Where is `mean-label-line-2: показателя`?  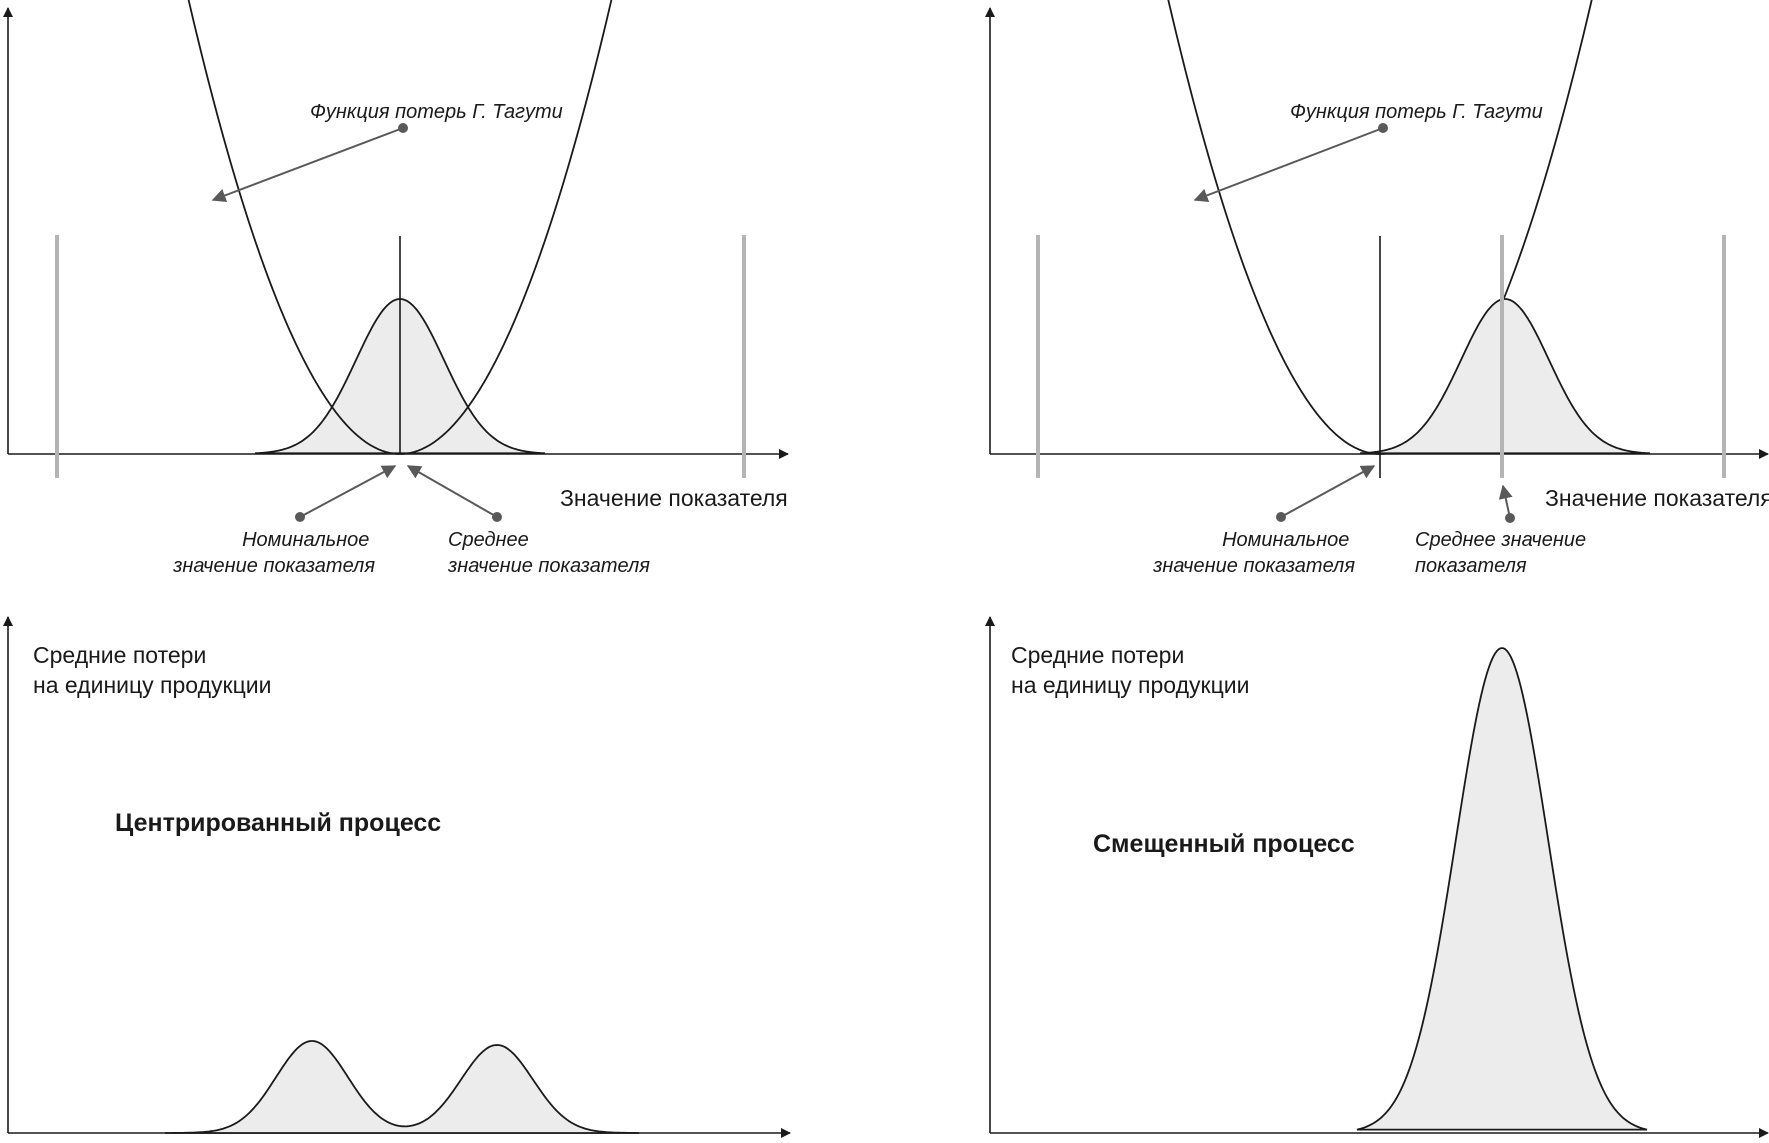 mean-label-line-2: показателя is located at coordinates (1471, 566).